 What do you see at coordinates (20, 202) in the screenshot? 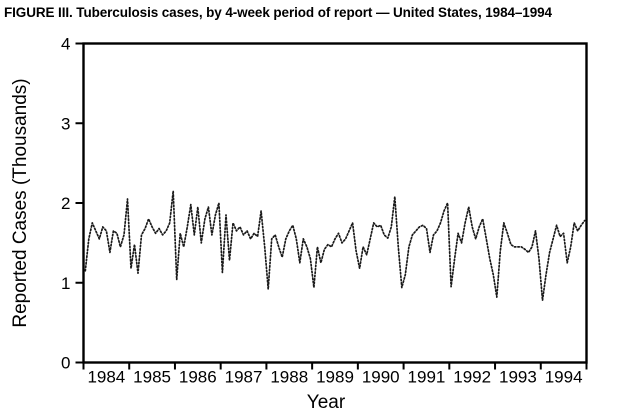
I see `y-axis-title: Reported Cases (Thousands)` at bounding box center [20, 202].